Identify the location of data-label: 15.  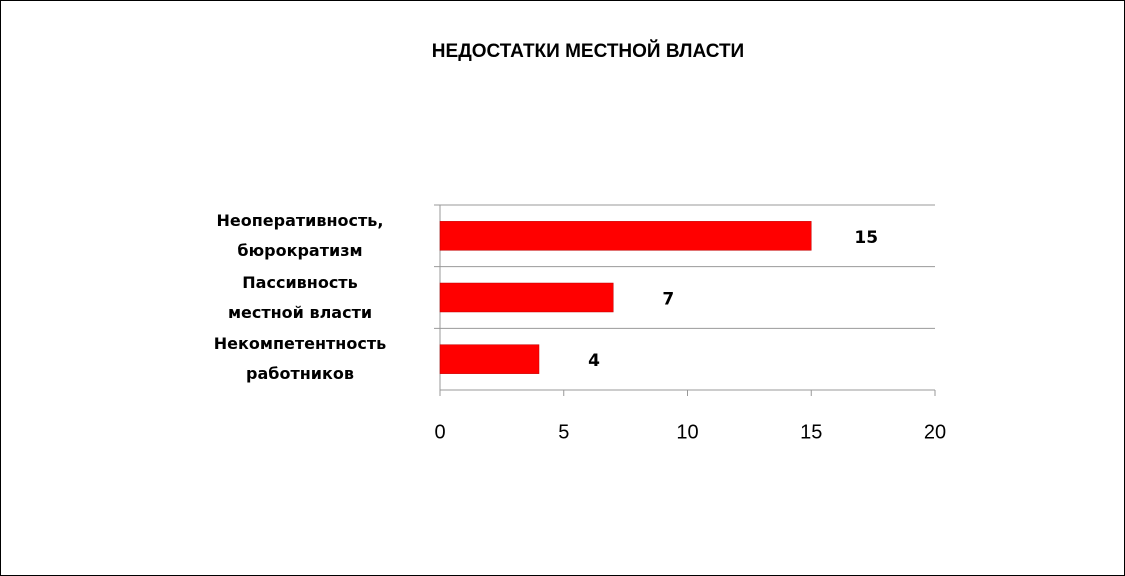
(866, 238).